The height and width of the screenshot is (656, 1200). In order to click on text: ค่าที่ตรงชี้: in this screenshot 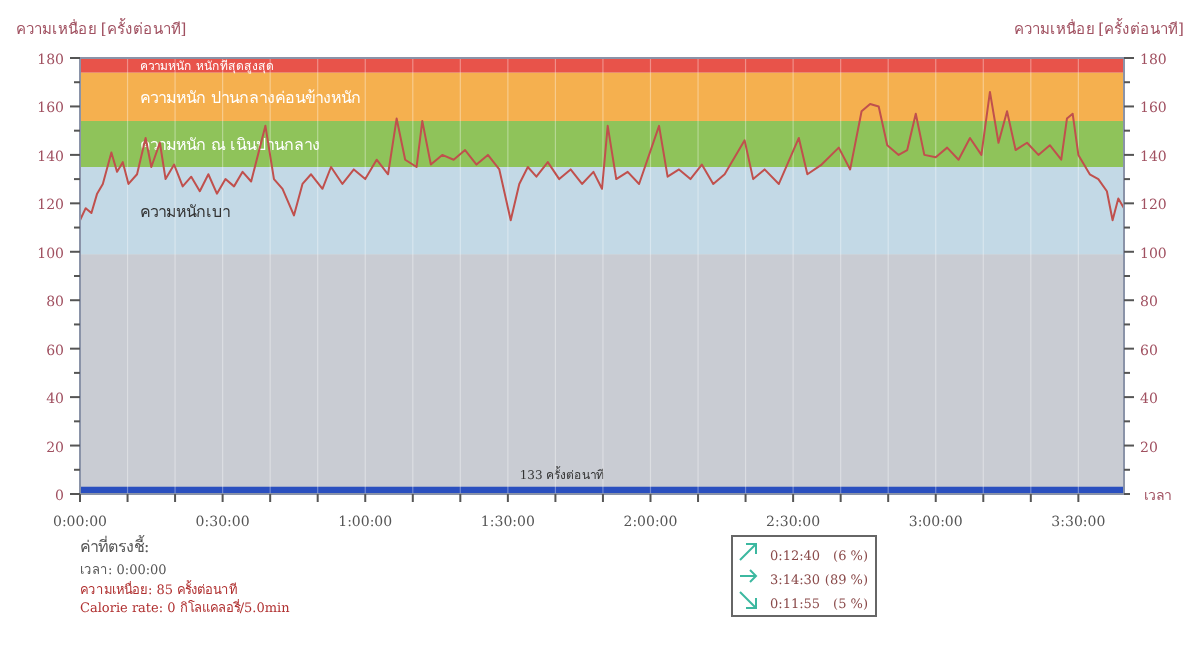, I will do `click(115, 545)`.